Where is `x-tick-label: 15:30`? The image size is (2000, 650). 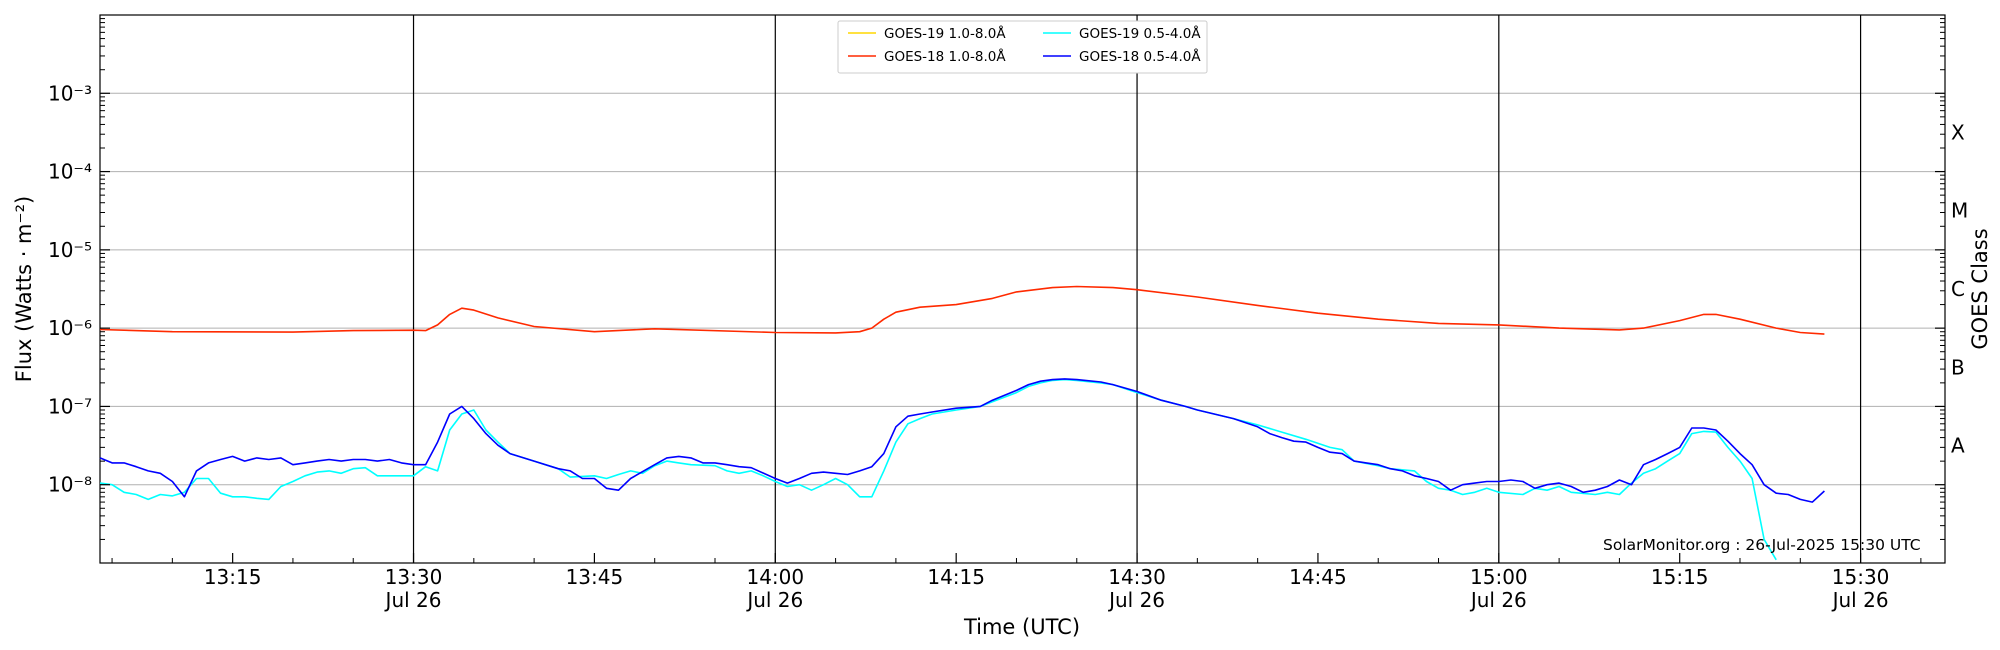
x-tick-label: 15:30 is located at coordinates (1861, 577).